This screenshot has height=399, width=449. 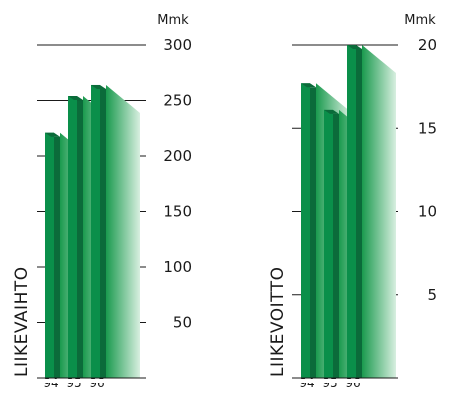 What do you see at coordinates (177, 267) in the screenshot?
I see `y-tick-label: 100` at bounding box center [177, 267].